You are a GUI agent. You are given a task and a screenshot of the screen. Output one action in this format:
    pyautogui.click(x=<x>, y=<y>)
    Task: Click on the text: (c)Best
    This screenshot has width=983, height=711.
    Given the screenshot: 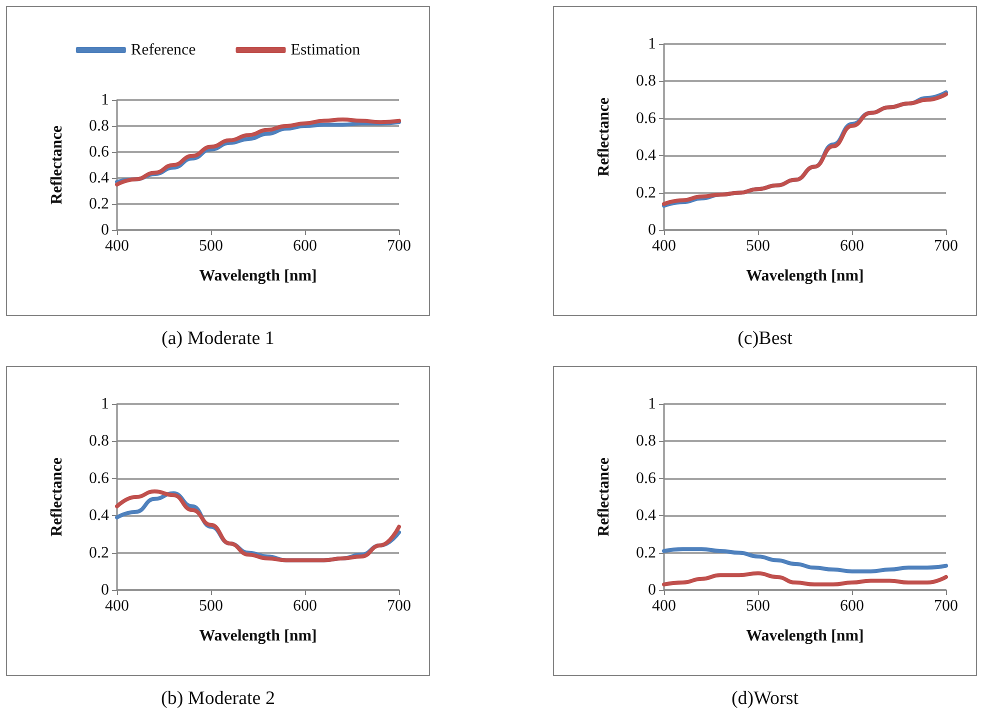 What is the action you would take?
    pyautogui.click(x=765, y=339)
    